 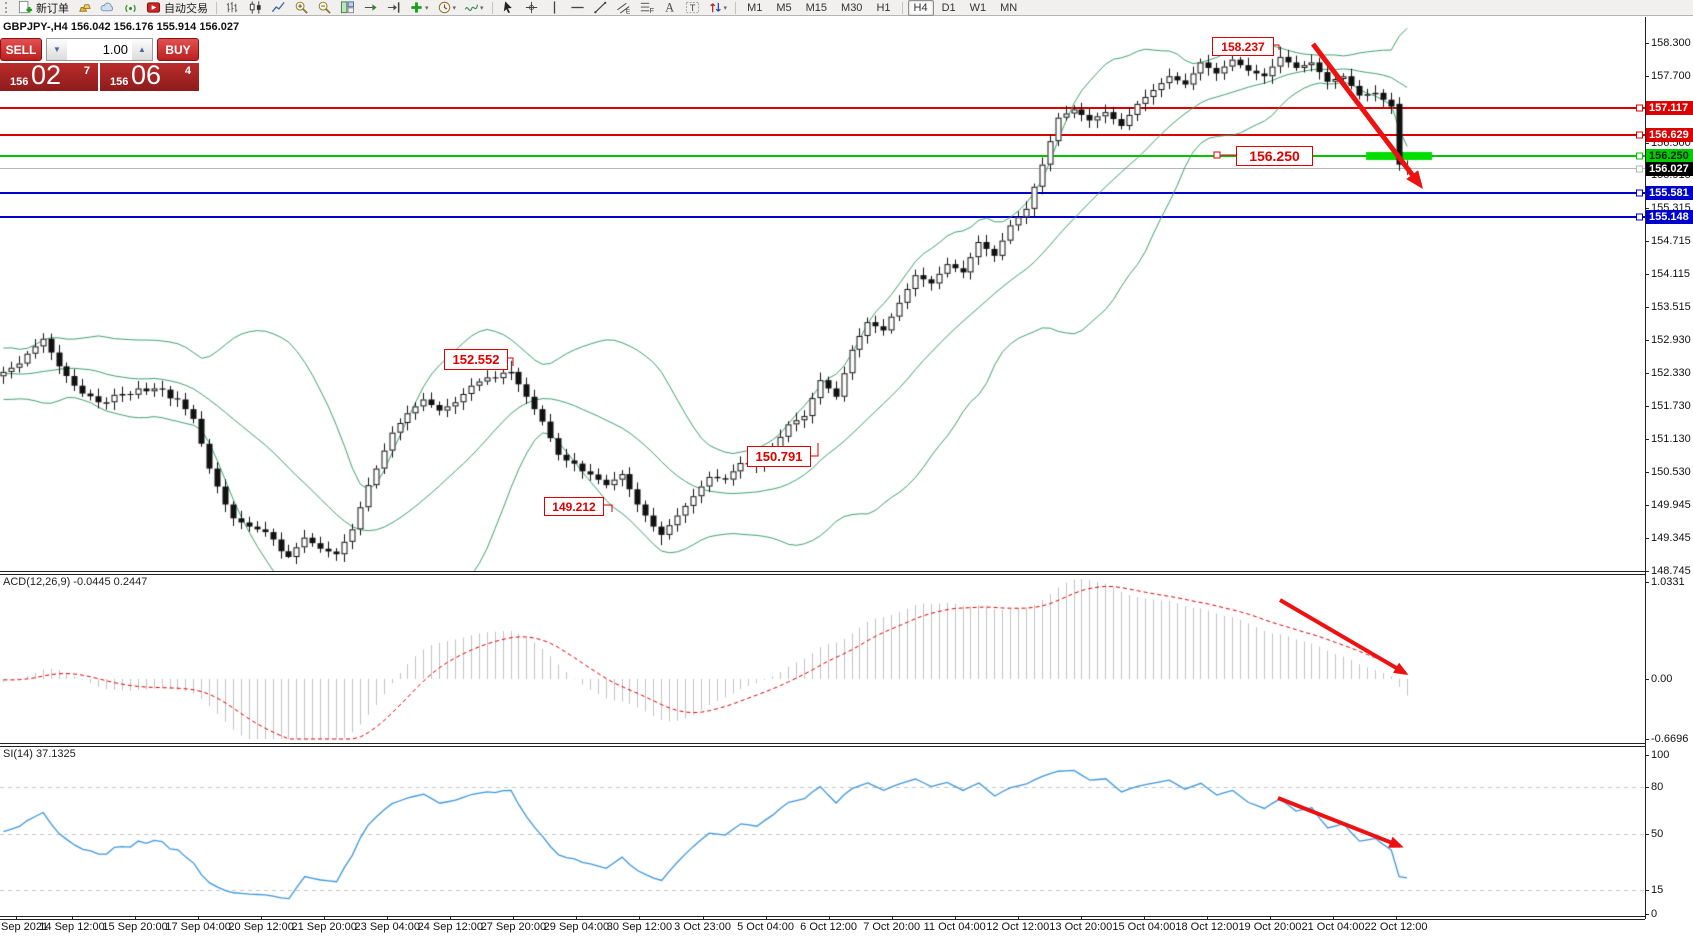 What do you see at coordinates (978, 8) in the screenshot?
I see `timeframe-w1-button: W1` at bounding box center [978, 8].